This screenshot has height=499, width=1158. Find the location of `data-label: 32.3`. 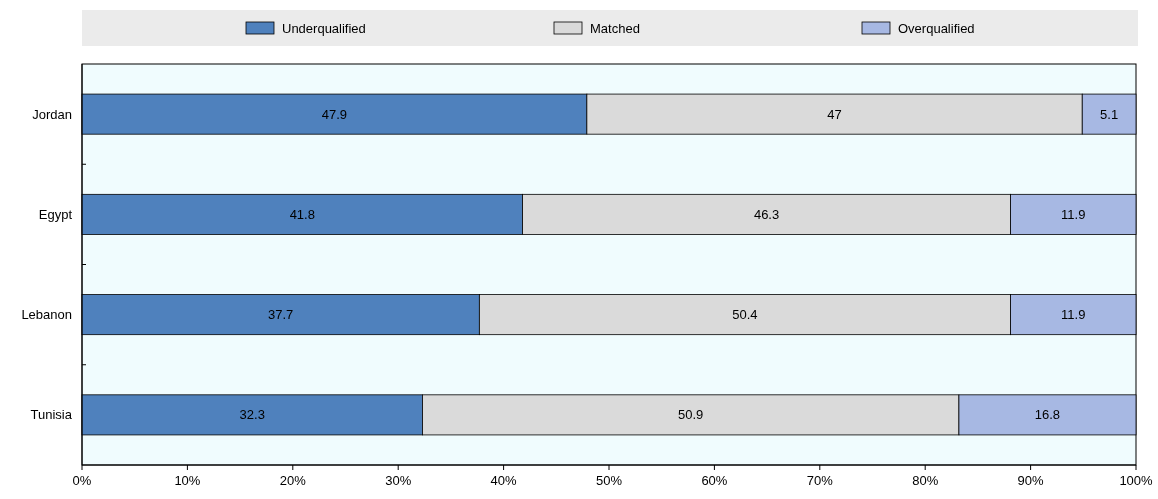

data-label: 32.3 is located at coordinates (252, 415).